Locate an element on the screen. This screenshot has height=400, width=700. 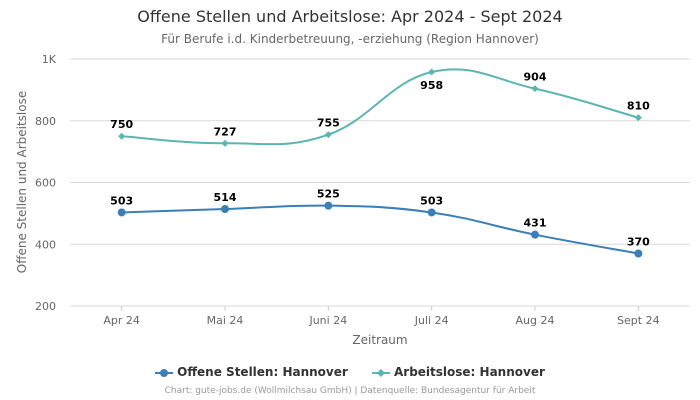
y-tick-label: 400 is located at coordinates (45, 244).